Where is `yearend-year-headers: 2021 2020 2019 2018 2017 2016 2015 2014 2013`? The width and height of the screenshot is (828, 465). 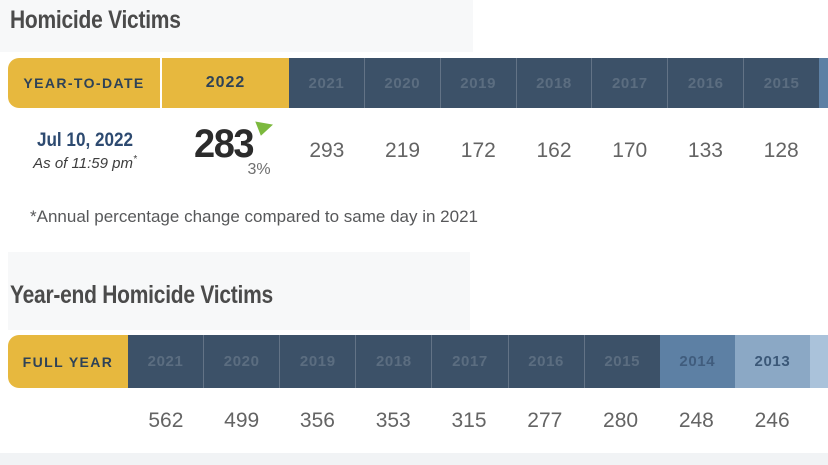
yearend-year-headers: 2021 2020 2019 2018 2017 2016 2015 2014 2013 is located at coordinates (469, 361).